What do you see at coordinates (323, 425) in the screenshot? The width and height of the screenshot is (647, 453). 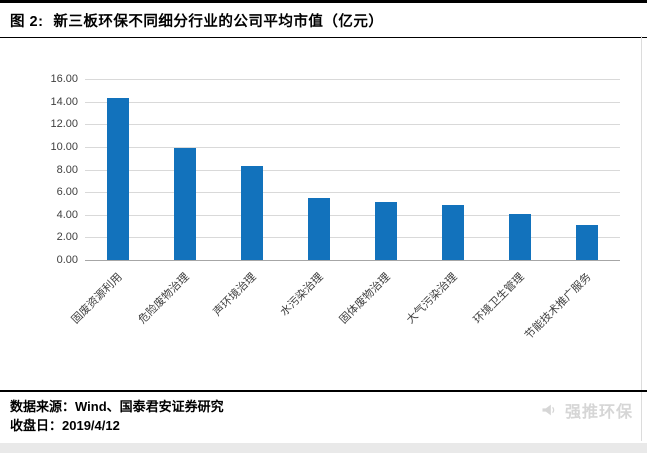 I see `close-date-line: 收盘日：2019/4/12` at bounding box center [323, 425].